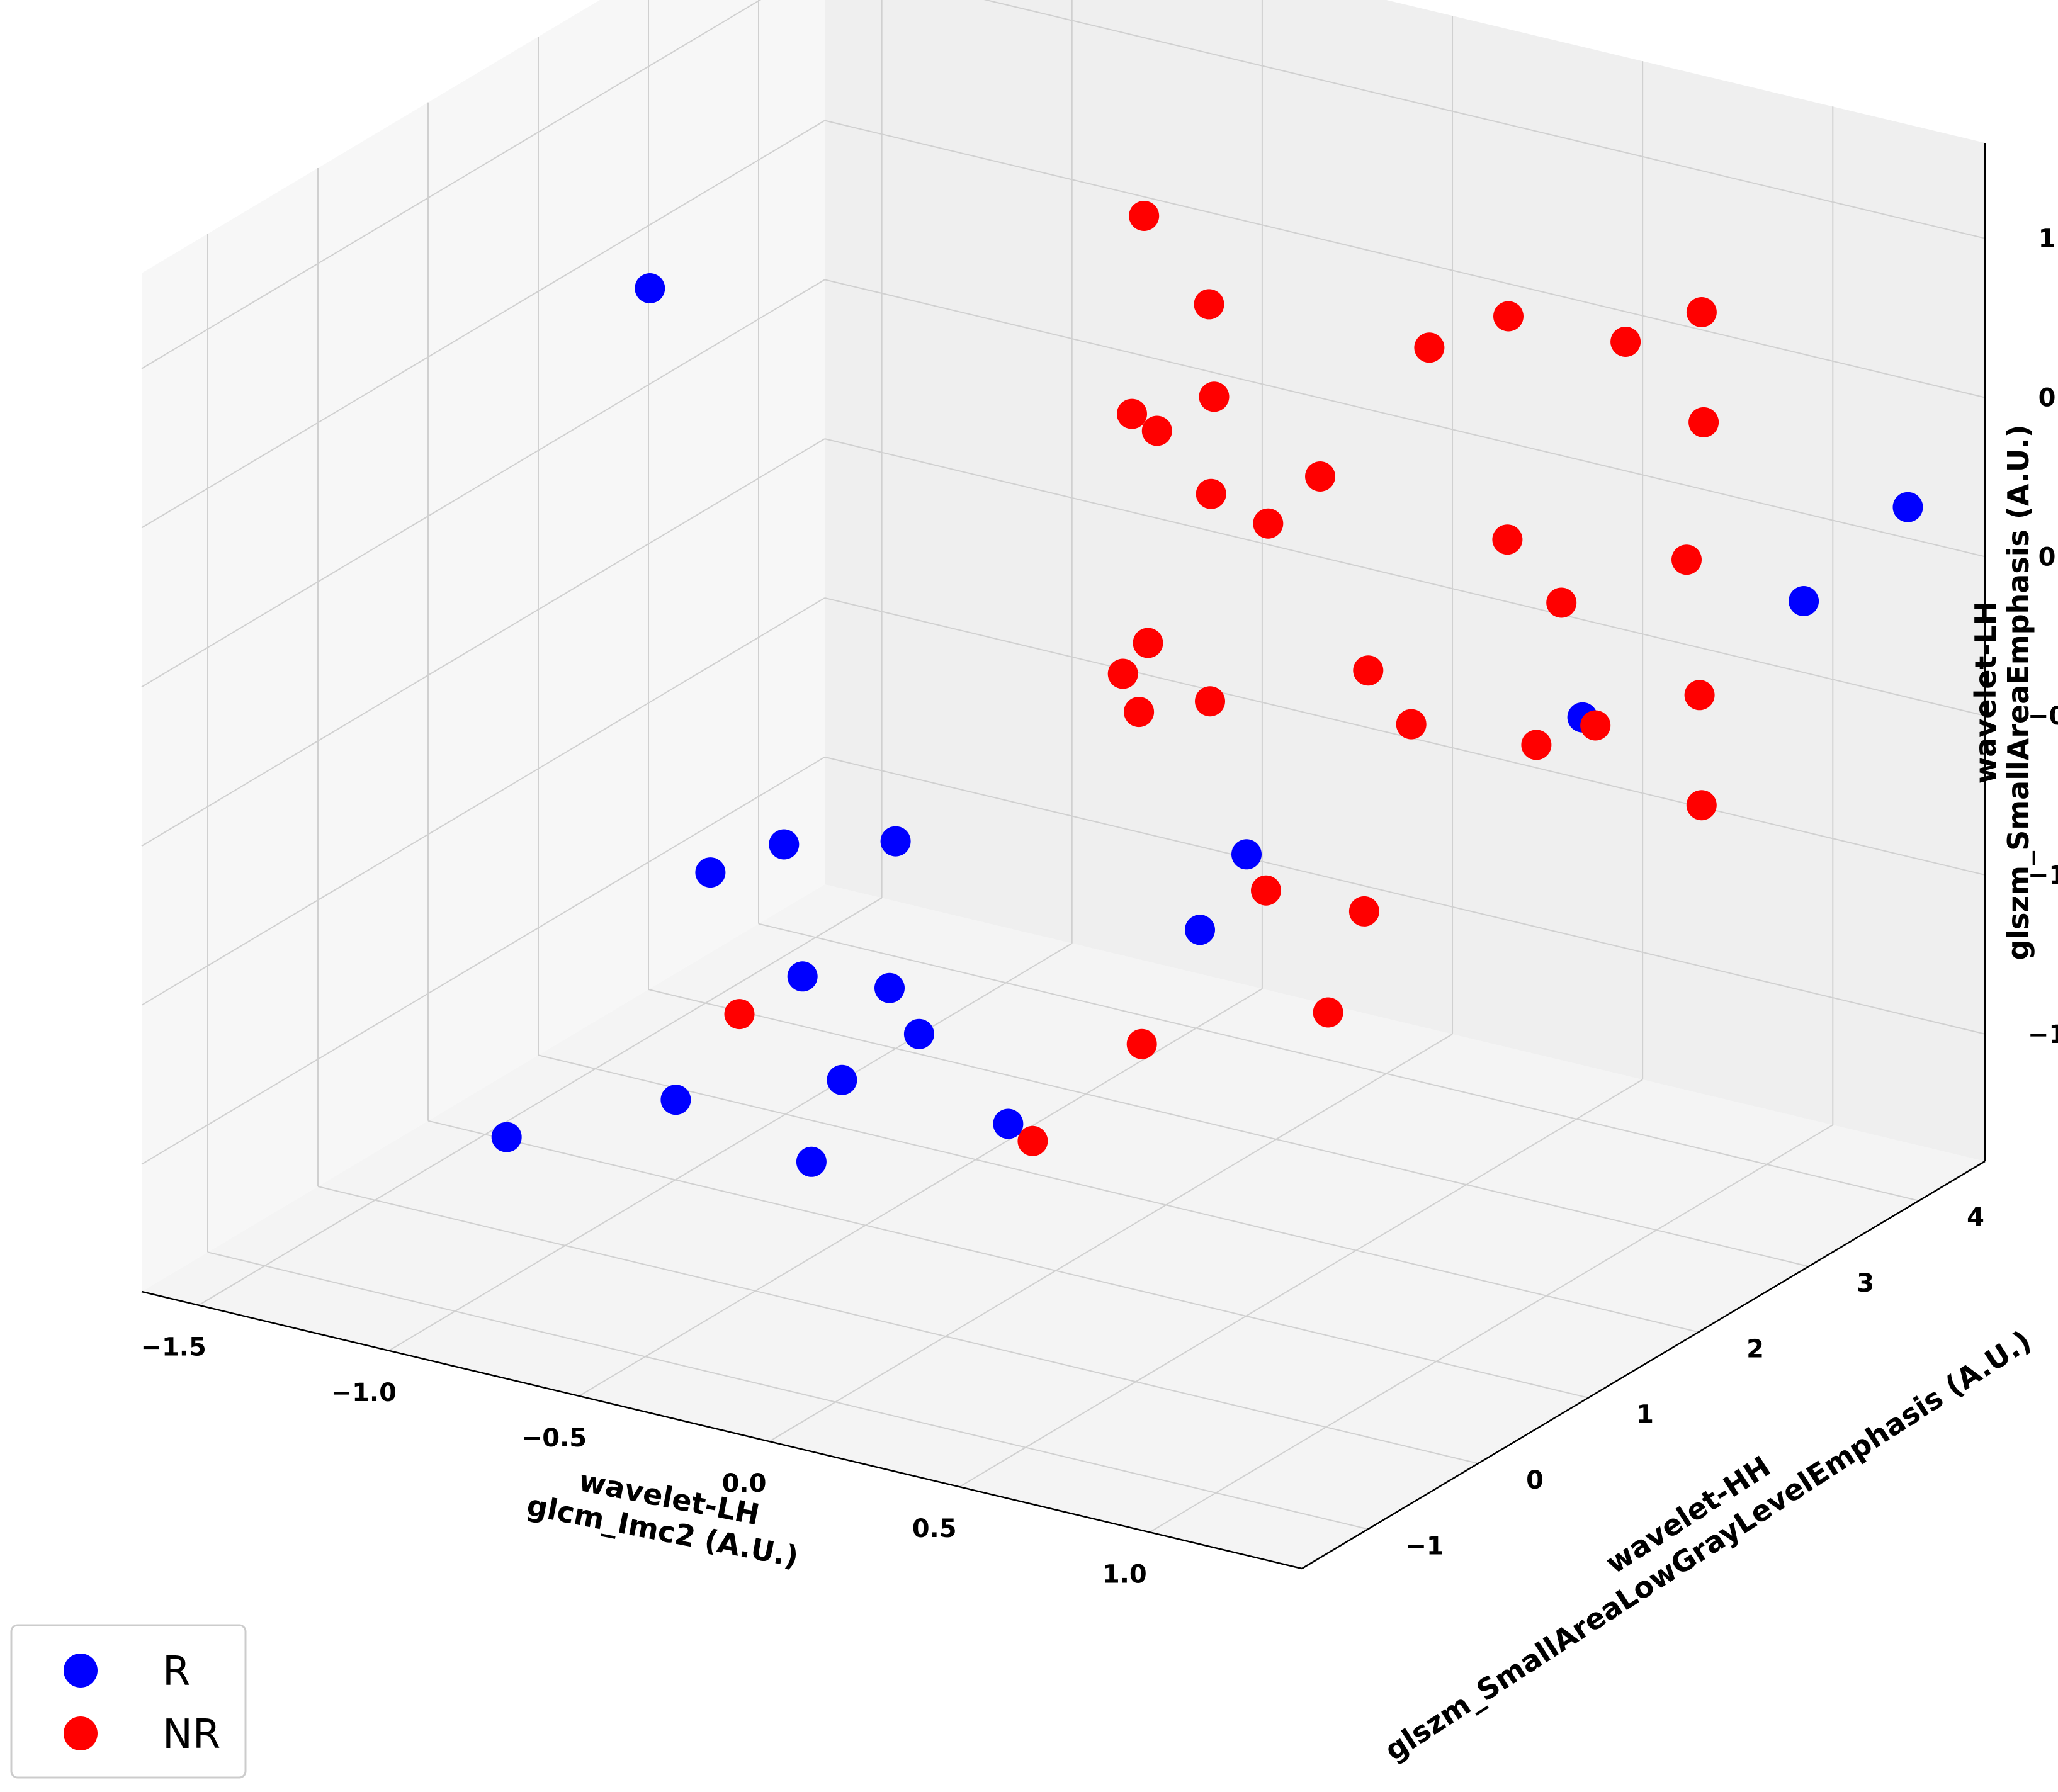  Describe the element at coordinates (1124, 1574) in the screenshot. I see `x-tick-label: 1.0` at that location.